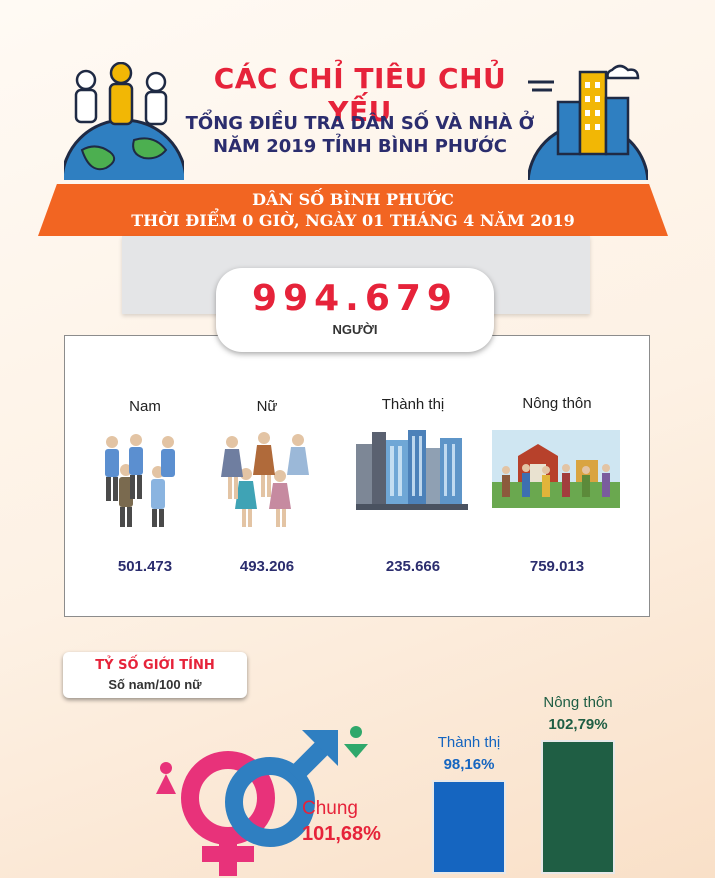  What do you see at coordinates (155, 675) in the screenshot?
I see `sex-ratio-label-box` at bounding box center [155, 675].